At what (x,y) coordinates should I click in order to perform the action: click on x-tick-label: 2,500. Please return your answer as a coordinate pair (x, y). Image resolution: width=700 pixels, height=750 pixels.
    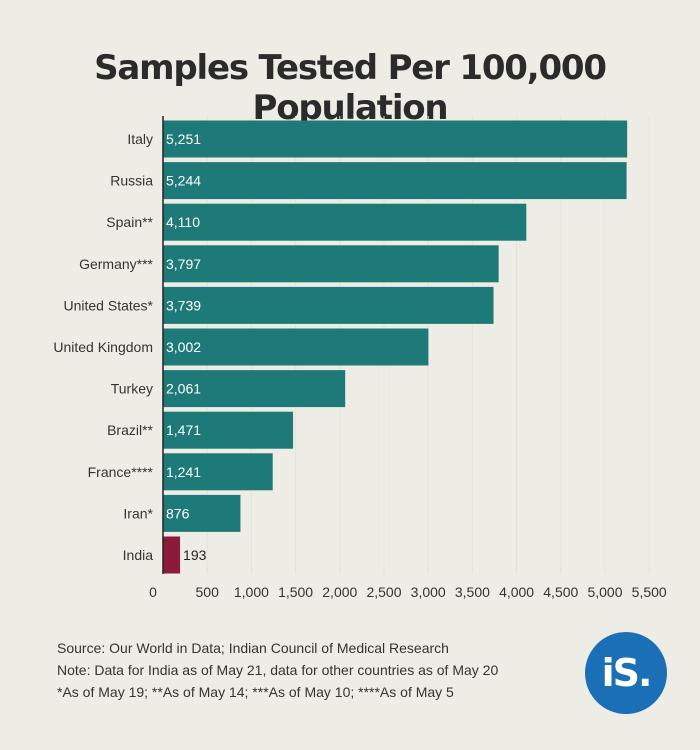
    Looking at the image, I should click on (383, 592).